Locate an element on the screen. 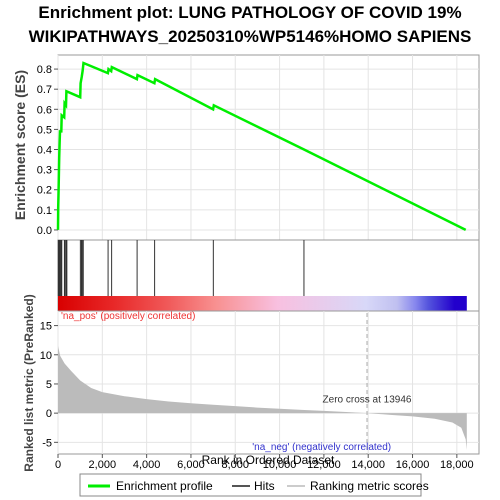  negative-correlation-label: 'na_neg' (negatively correlated) is located at coordinates (321, 447).